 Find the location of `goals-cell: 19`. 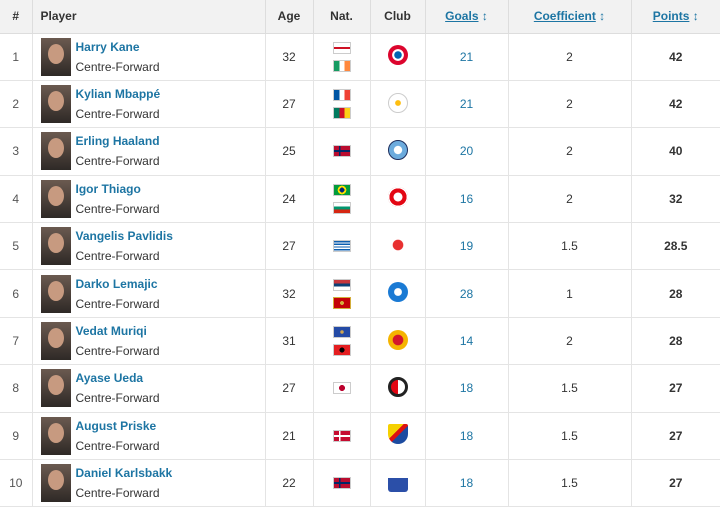

goals-cell: 19 is located at coordinates (467, 246).